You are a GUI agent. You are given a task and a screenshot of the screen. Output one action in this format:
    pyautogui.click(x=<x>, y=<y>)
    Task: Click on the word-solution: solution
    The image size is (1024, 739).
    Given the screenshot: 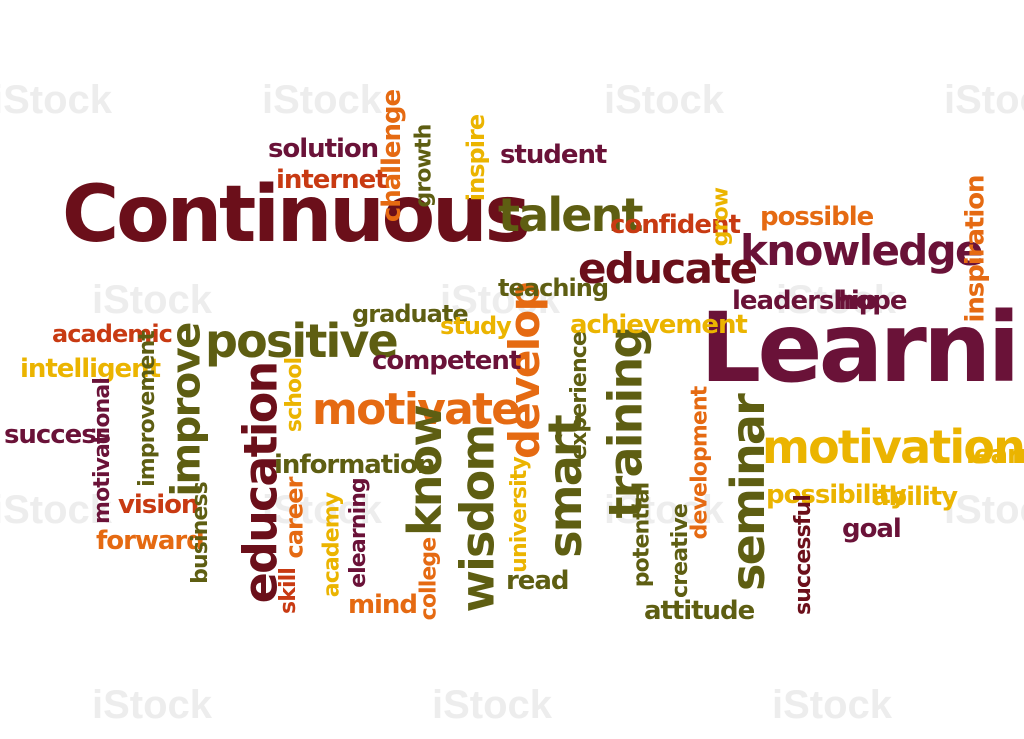 What is the action you would take?
    pyautogui.click(x=323, y=149)
    